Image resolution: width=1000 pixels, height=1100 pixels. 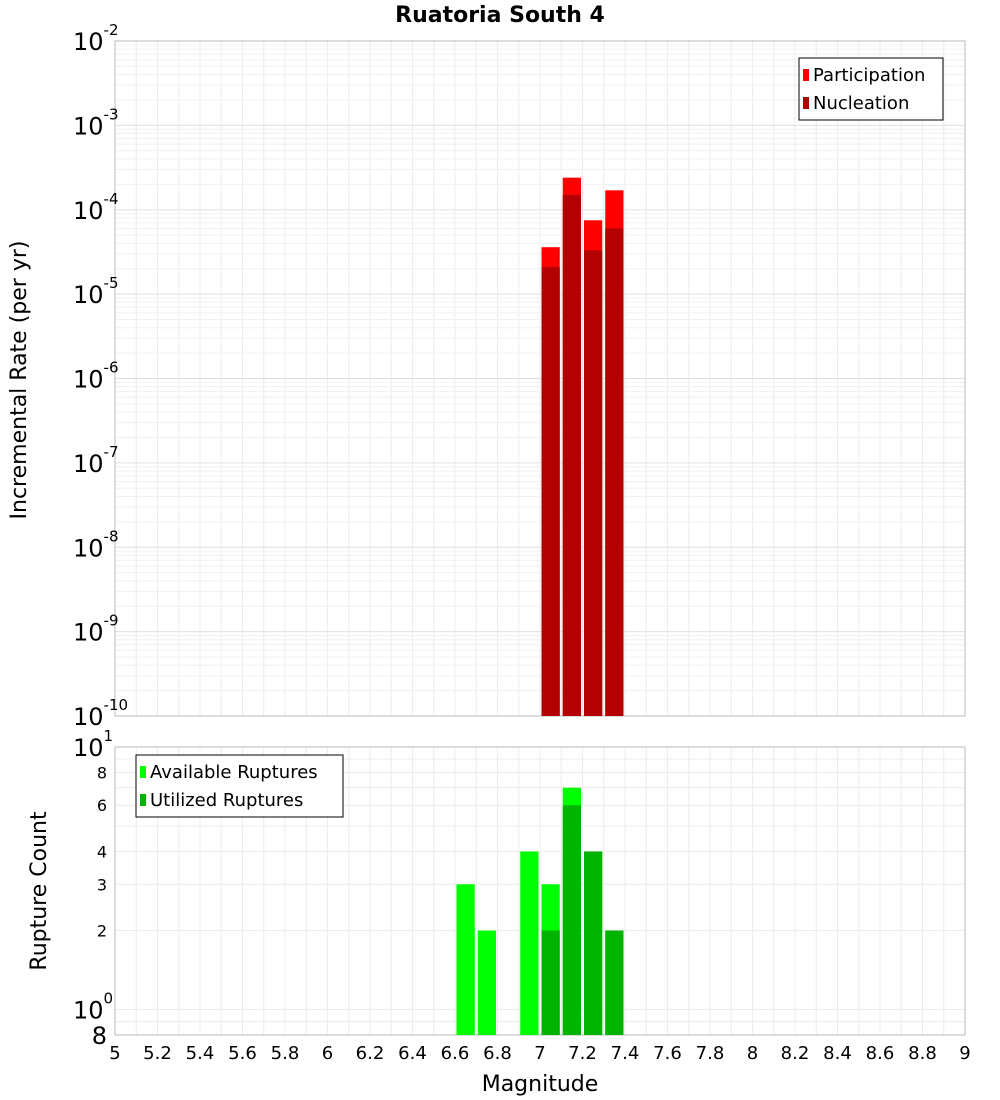 I want to click on top-legend: Participation Nucleation, so click(x=871, y=89).